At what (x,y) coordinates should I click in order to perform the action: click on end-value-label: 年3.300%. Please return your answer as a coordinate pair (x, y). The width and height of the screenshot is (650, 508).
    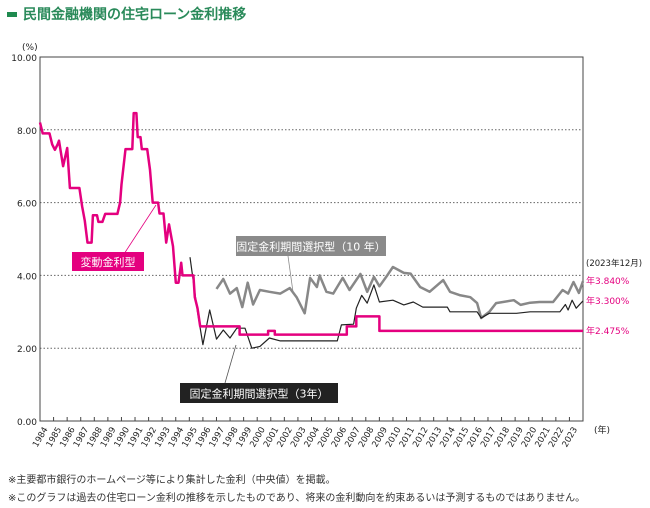
    Looking at the image, I should click on (608, 301).